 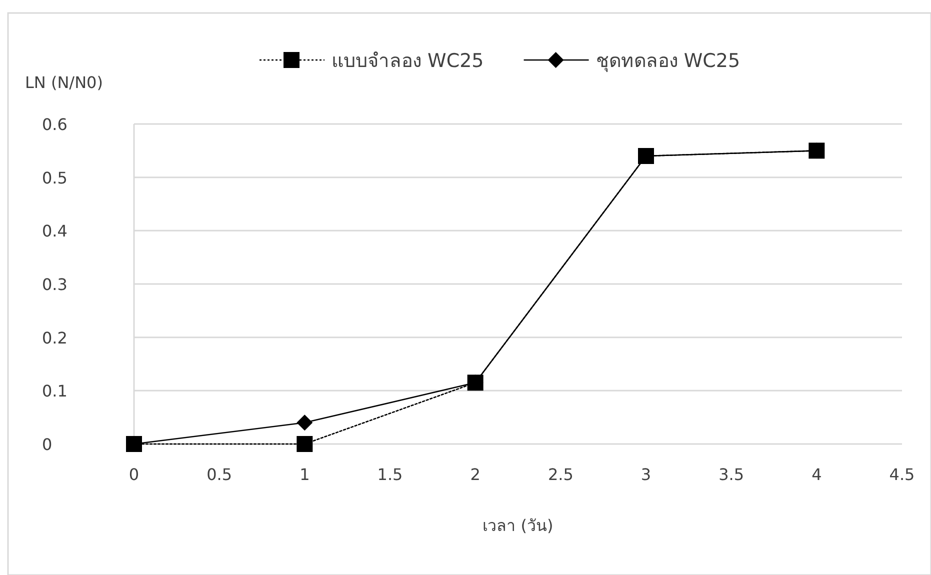 I want to click on x-tick-label: 2.5, so click(x=561, y=474).